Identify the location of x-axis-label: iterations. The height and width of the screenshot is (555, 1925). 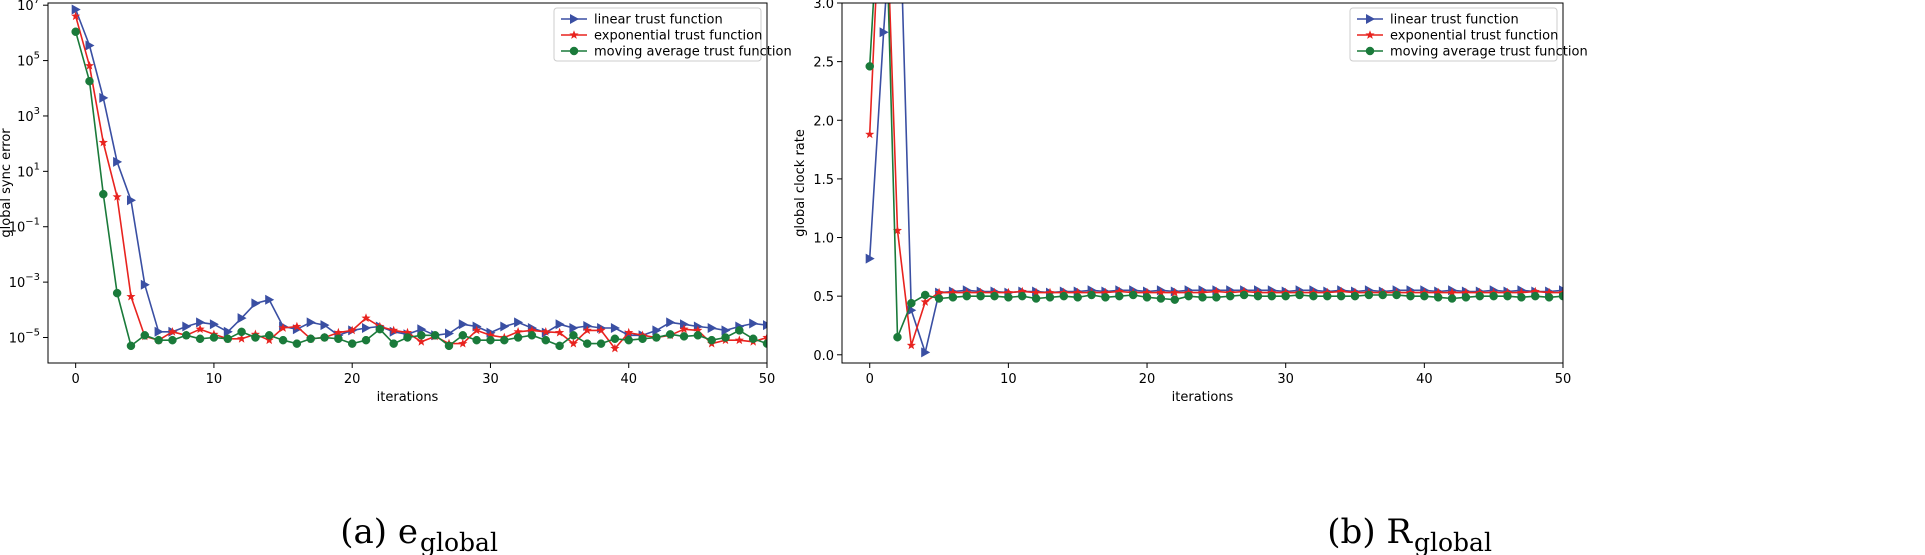
(408, 397).